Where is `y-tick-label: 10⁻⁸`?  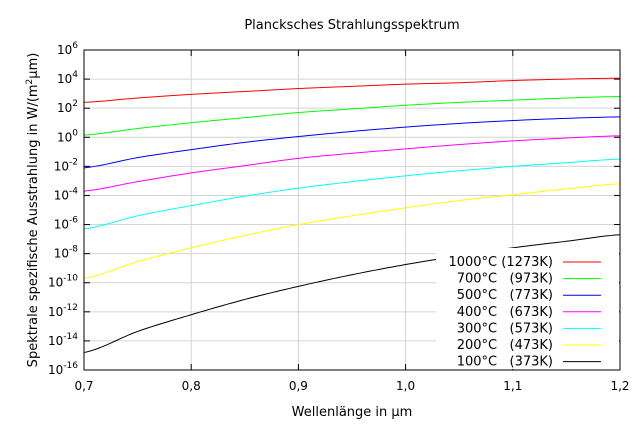
y-tick-label: 10⁻⁸ is located at coordinates (66, 253).